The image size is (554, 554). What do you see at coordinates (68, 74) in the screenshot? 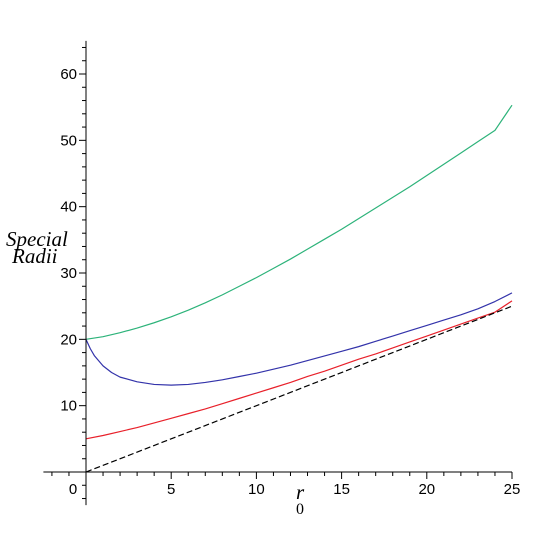
I see `y-tick-label: 60` at bounding box center [68, 74].